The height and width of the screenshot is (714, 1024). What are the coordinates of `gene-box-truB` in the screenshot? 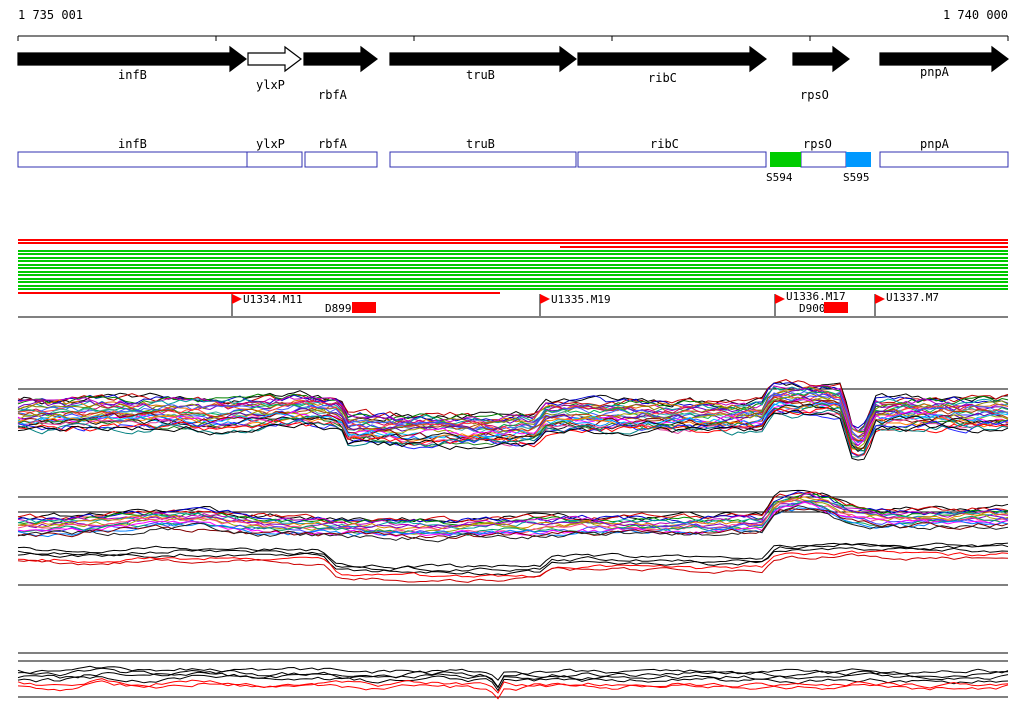 It's located at (483, 159).